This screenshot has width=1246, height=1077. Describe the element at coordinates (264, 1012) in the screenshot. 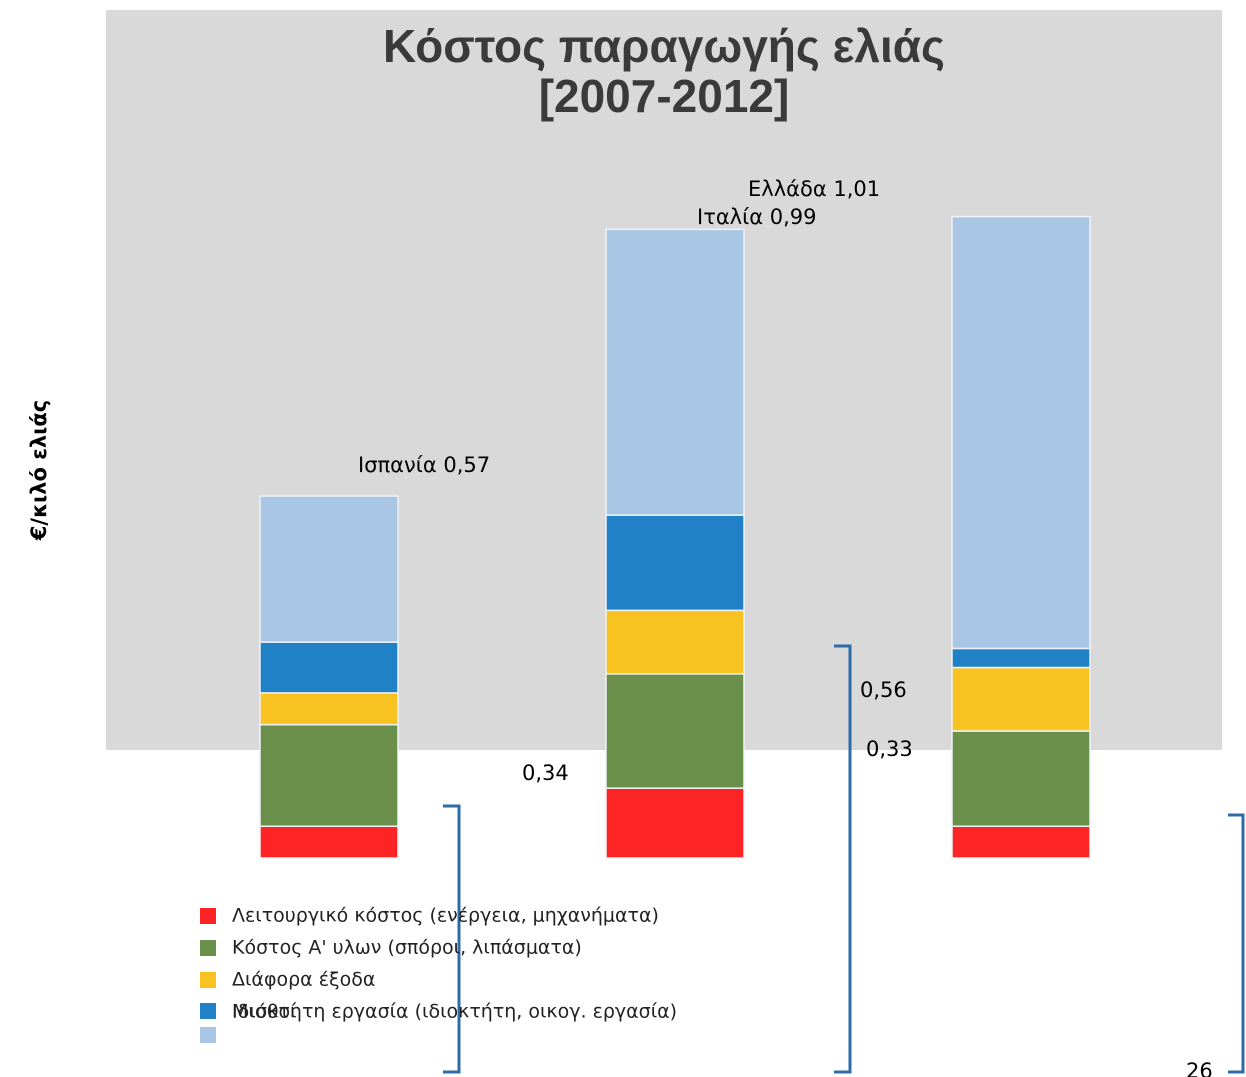

I see `legend-label: Μισθοί` at that location.